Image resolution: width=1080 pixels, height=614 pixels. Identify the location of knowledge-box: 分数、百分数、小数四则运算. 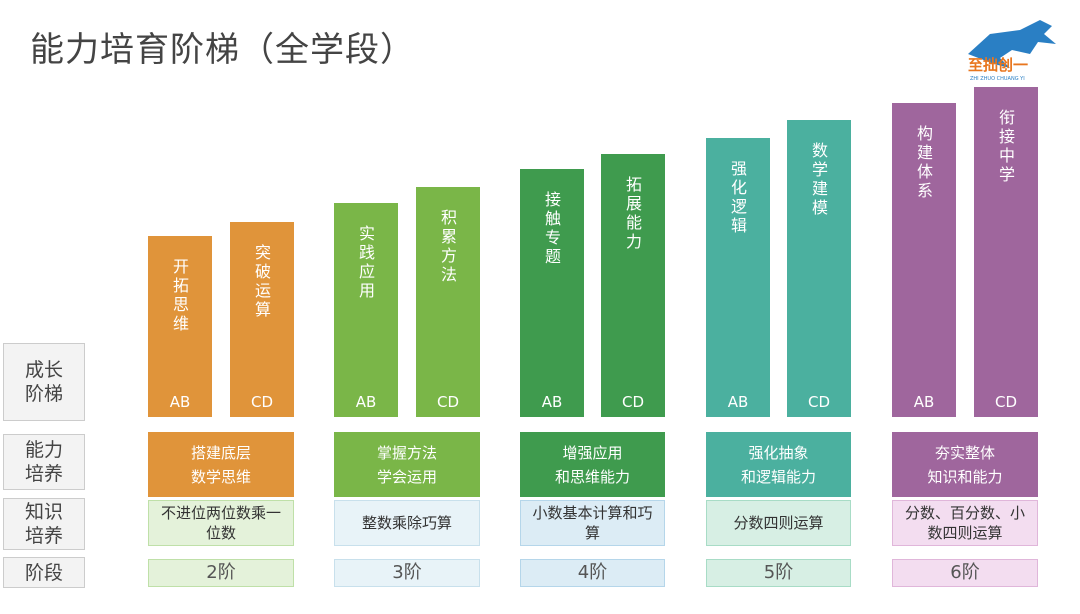
(965, 523).